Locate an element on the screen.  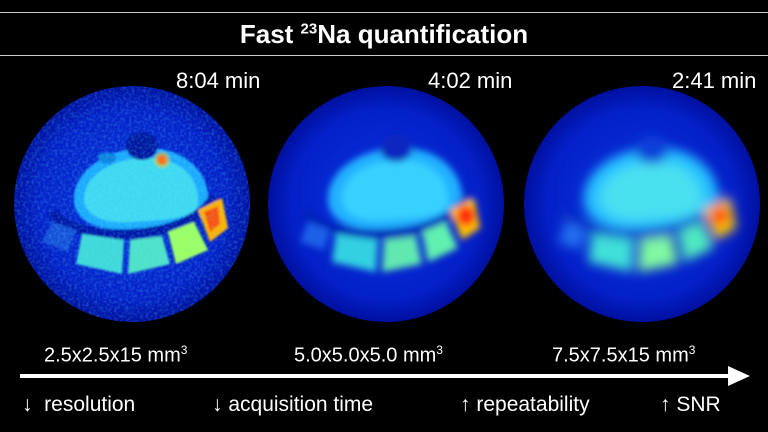
tradeoff-resolution: ↓ resolution is located at coordinates (79, 404).